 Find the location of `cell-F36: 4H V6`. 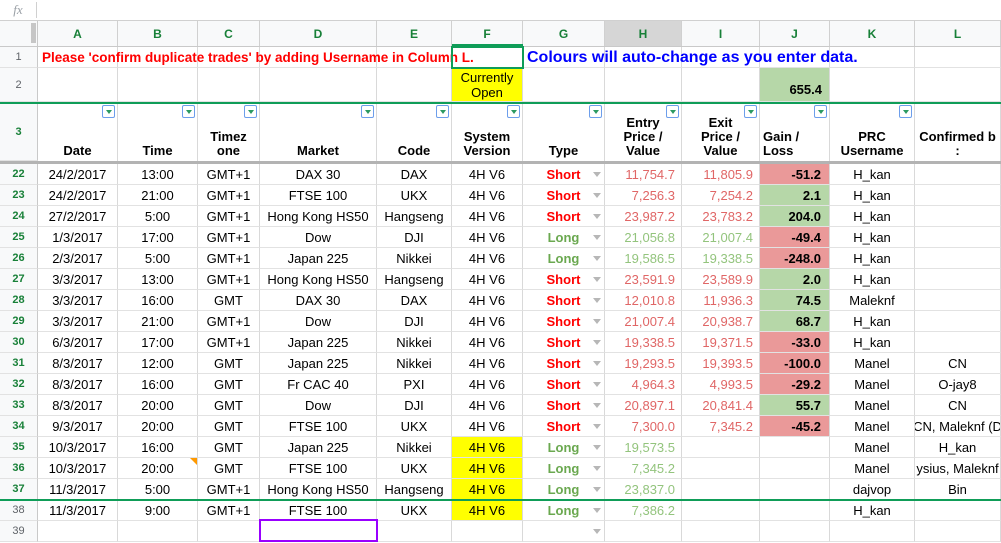

cell-F36: 4H V6 is located at coordinates (487, 468).